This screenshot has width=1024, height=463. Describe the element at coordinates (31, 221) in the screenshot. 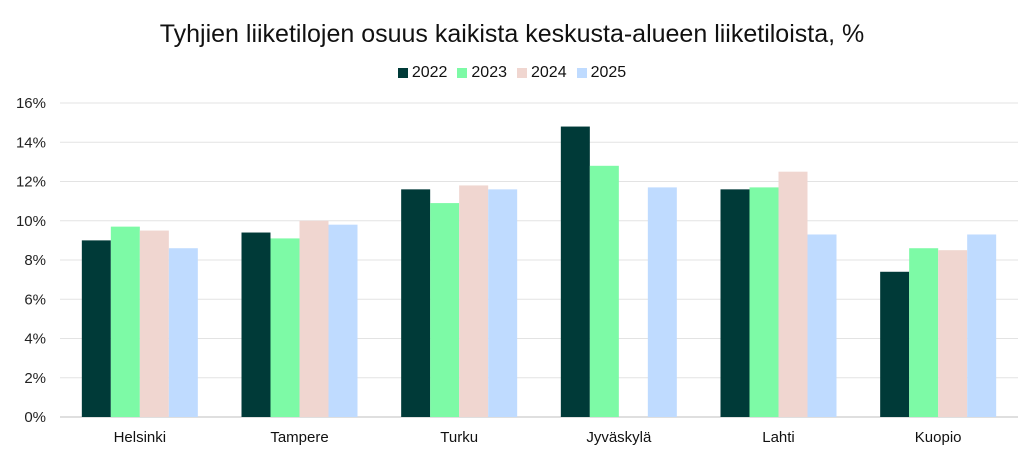

I see `y-tick-label: 10%` at that location.